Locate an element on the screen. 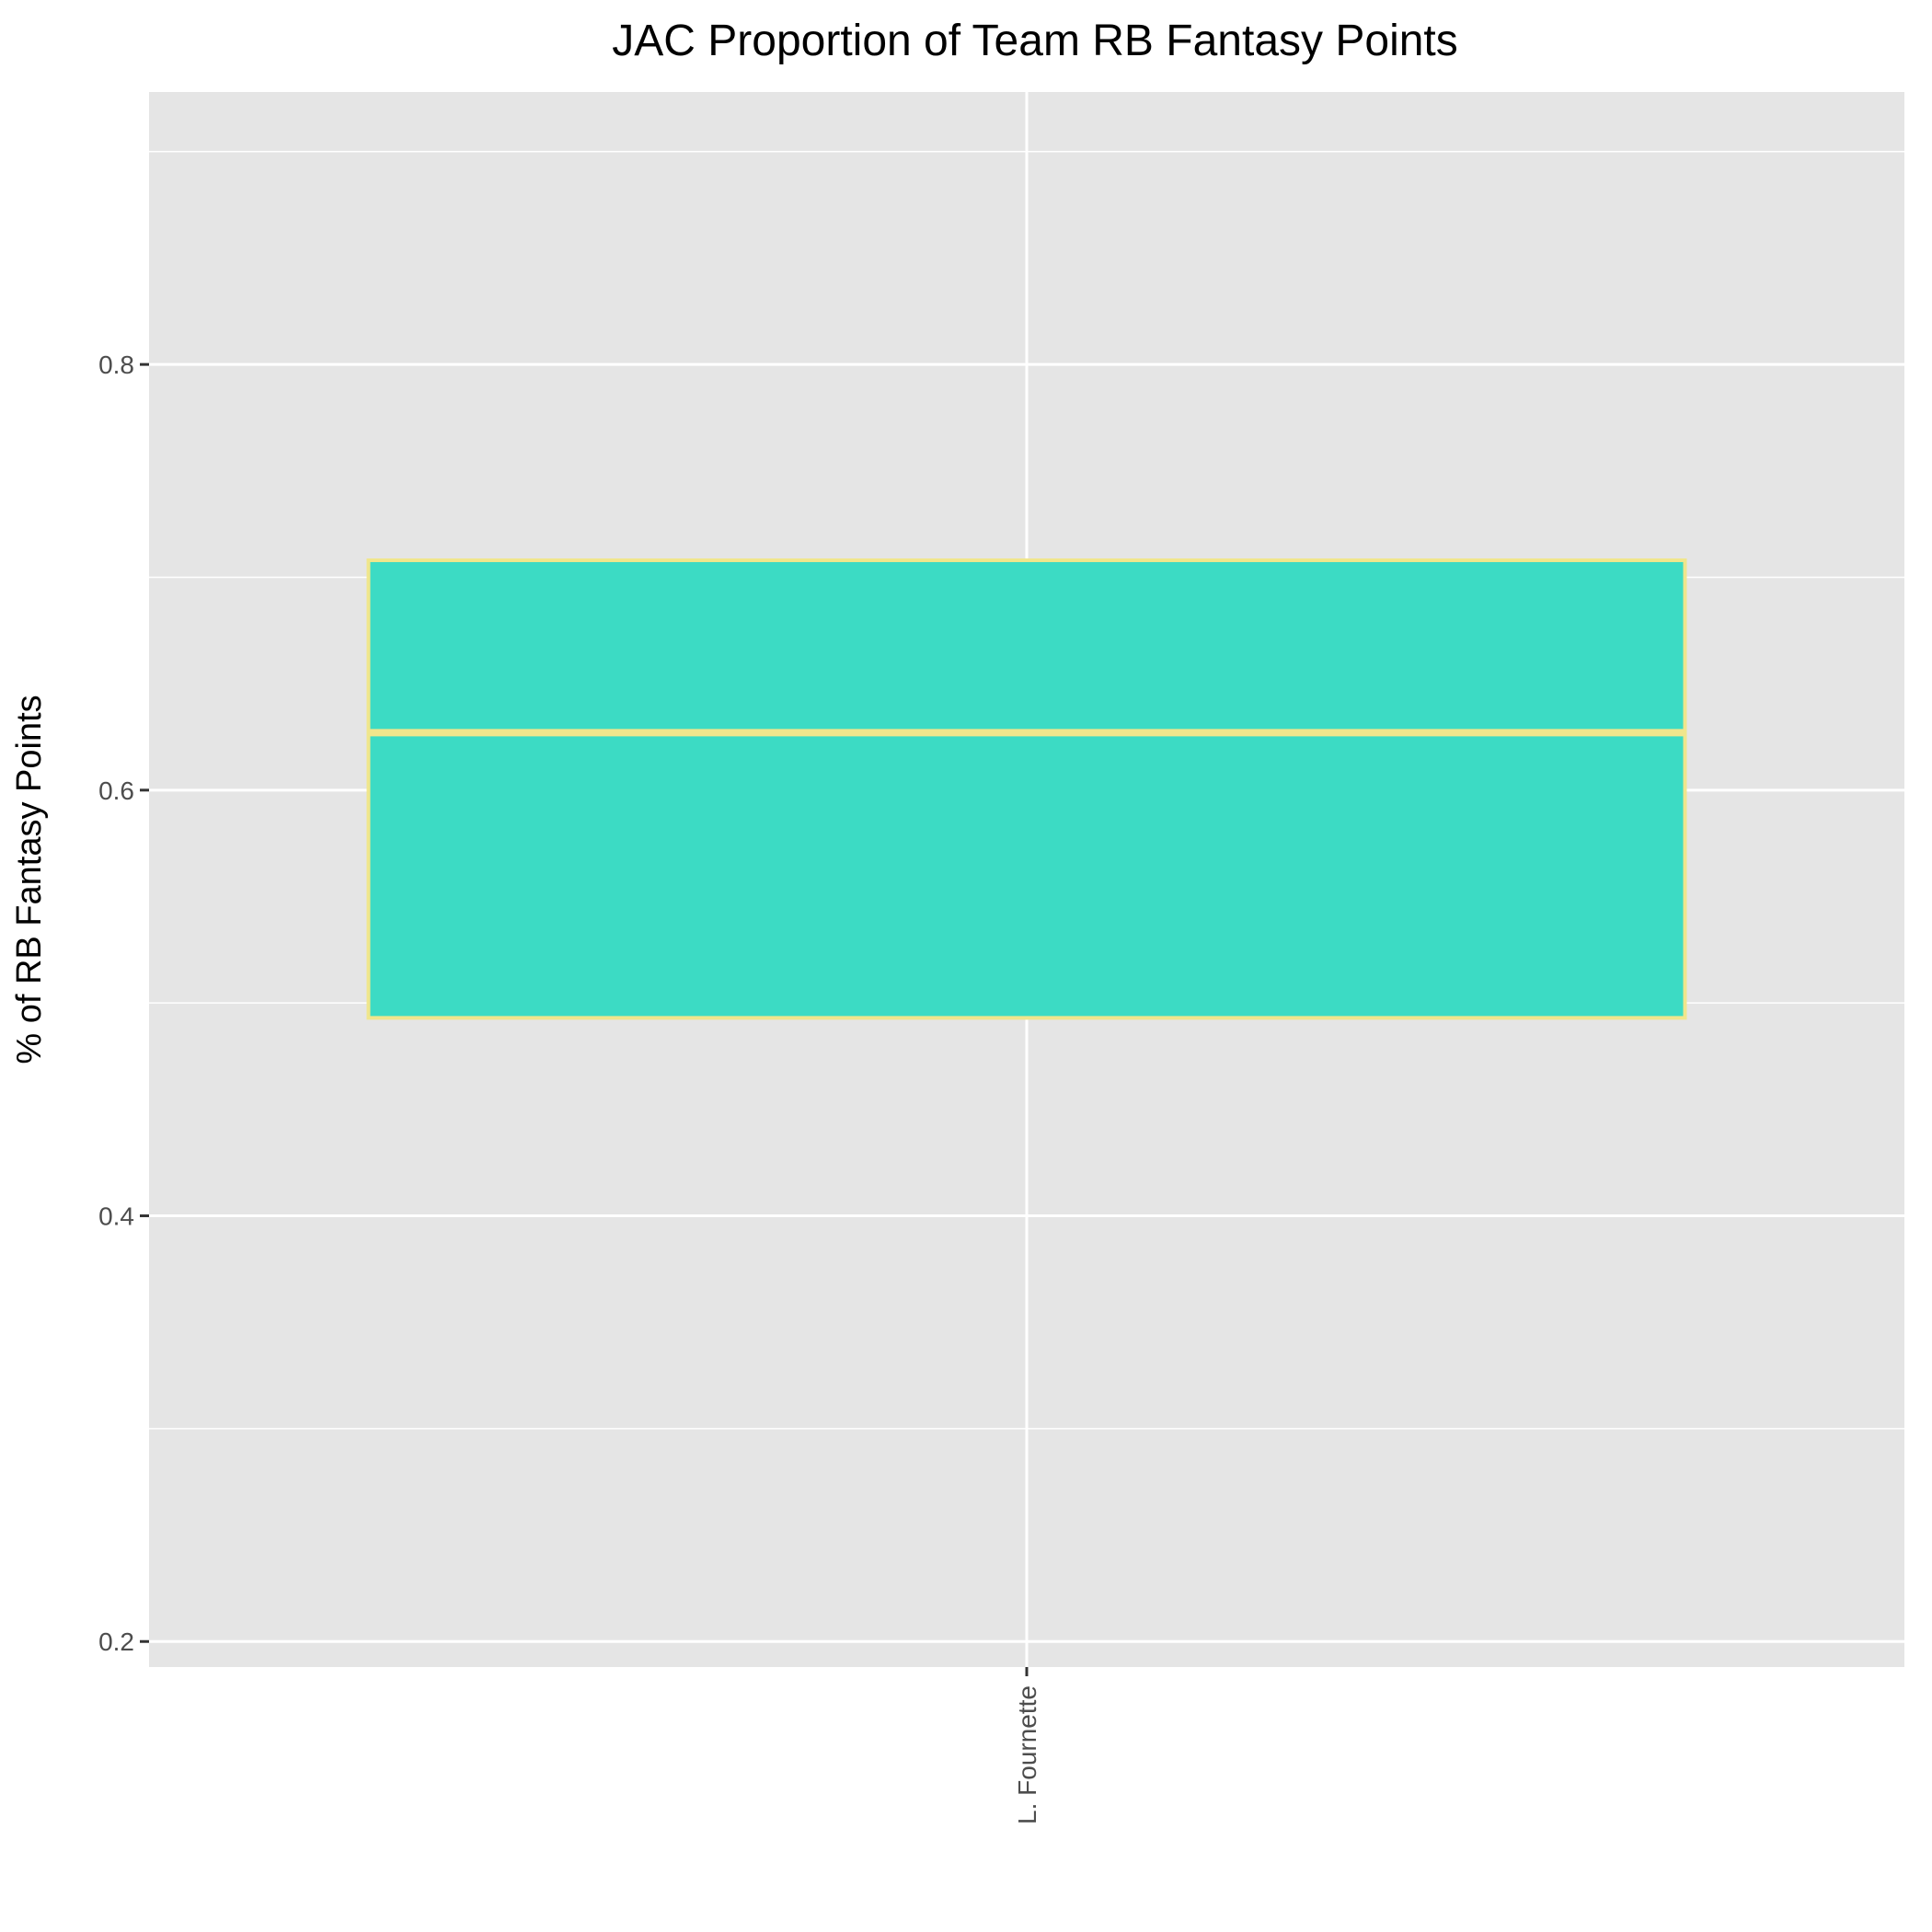 This screenshot has width=1932, height=1932. y-tick-label: 0.4 is located at coordinates (116, 1216).